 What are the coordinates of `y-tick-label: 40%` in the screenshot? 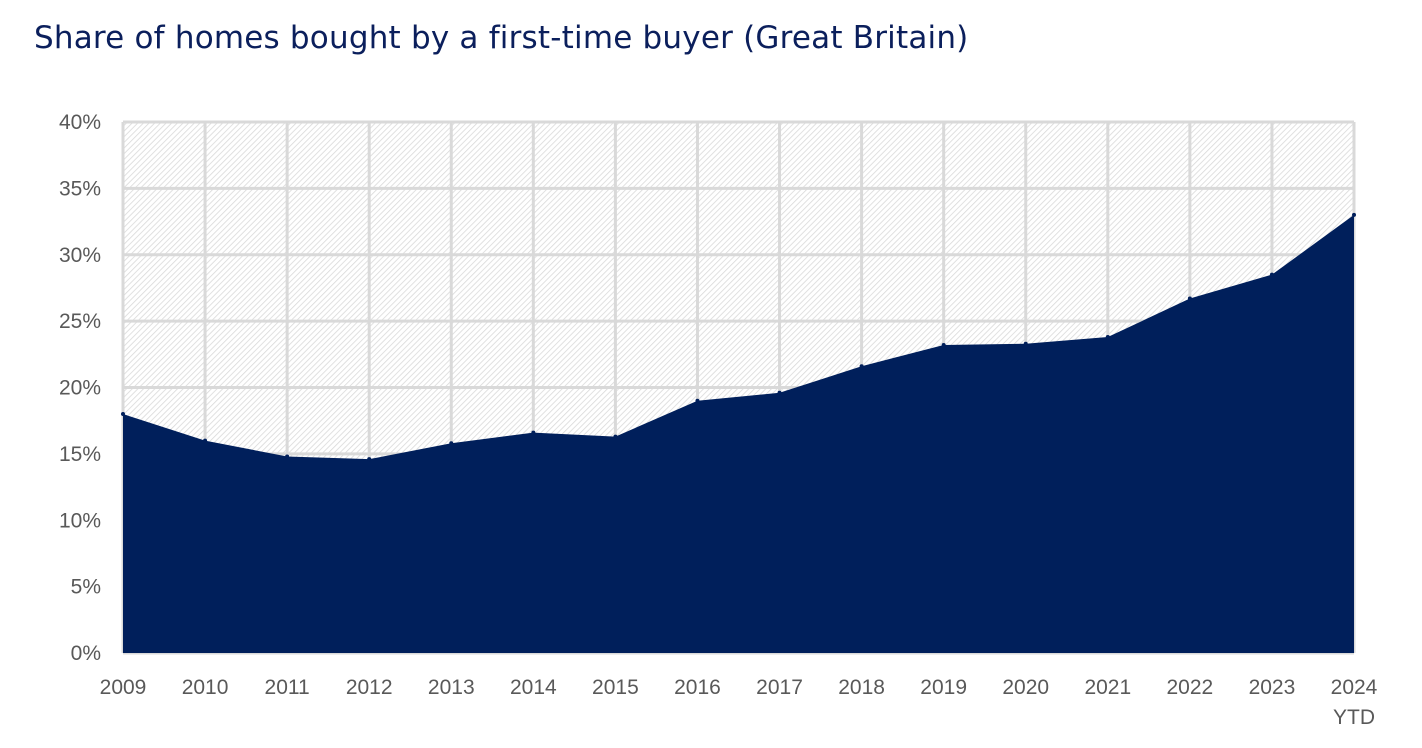 It's located at (80, 122).